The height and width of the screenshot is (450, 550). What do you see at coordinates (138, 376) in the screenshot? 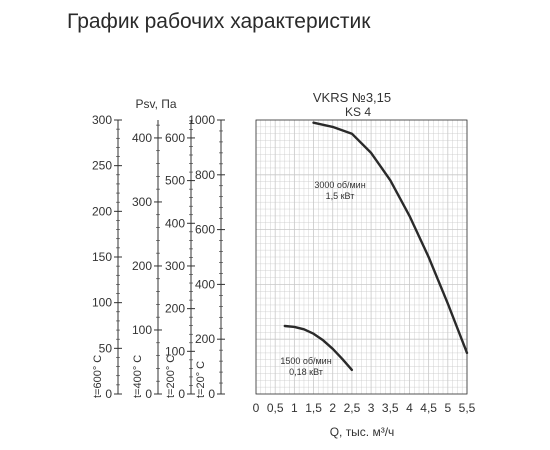
I see `scale-axis-name: t=400° C` at bounding box center [138, 376].